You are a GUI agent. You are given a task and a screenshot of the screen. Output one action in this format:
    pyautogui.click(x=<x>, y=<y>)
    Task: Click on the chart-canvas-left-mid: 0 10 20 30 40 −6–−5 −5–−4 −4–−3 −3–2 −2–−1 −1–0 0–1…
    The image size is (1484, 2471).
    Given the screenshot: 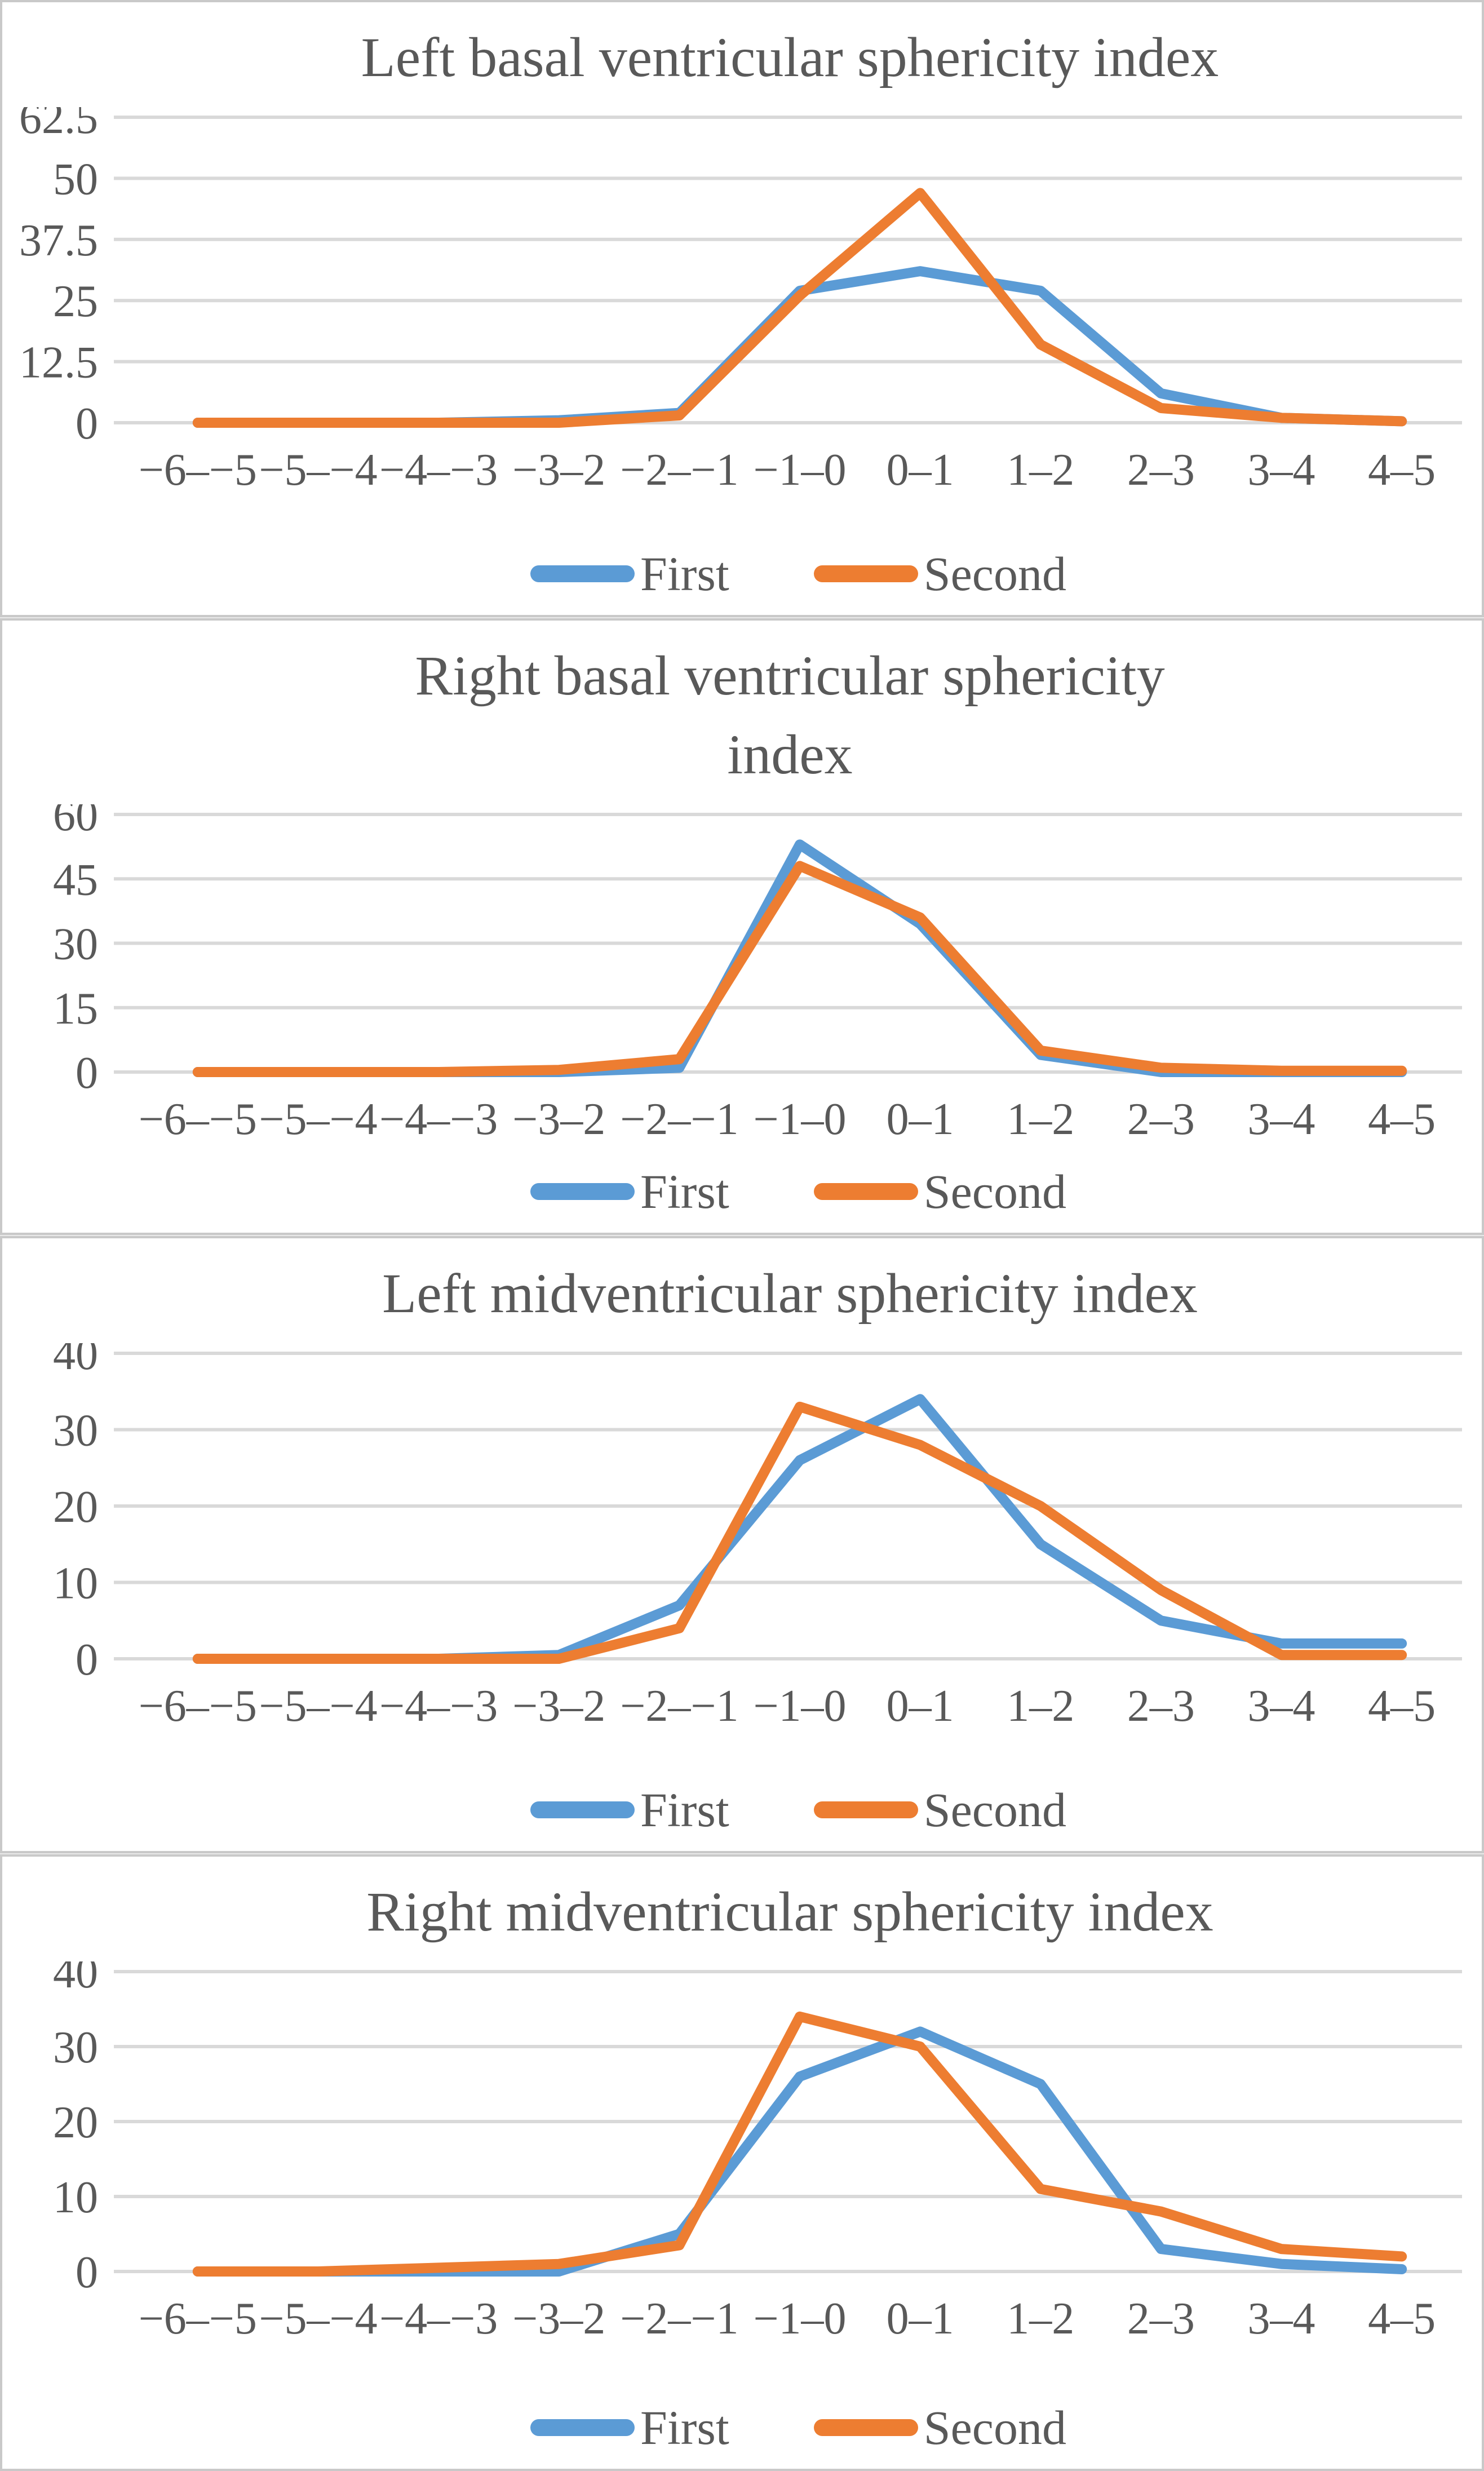 What is the action you would take?
    pyautogui.click(x=757, y=1537)
    